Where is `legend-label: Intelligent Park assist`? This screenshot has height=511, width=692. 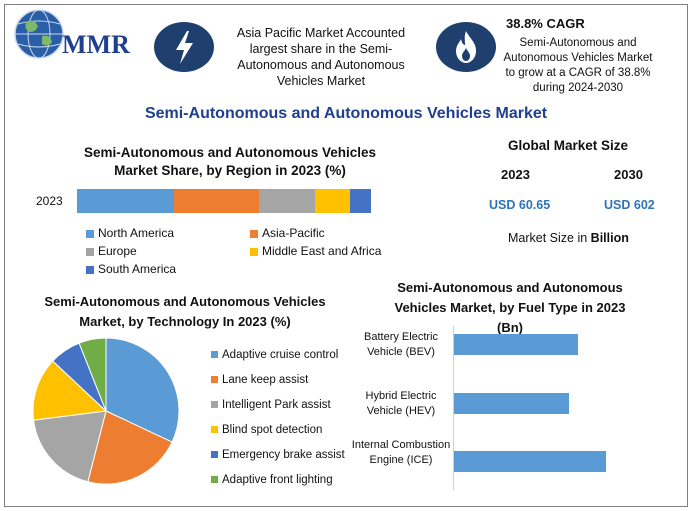
legend-label: Intelligent Park assist is located at coordinates (276, 405).